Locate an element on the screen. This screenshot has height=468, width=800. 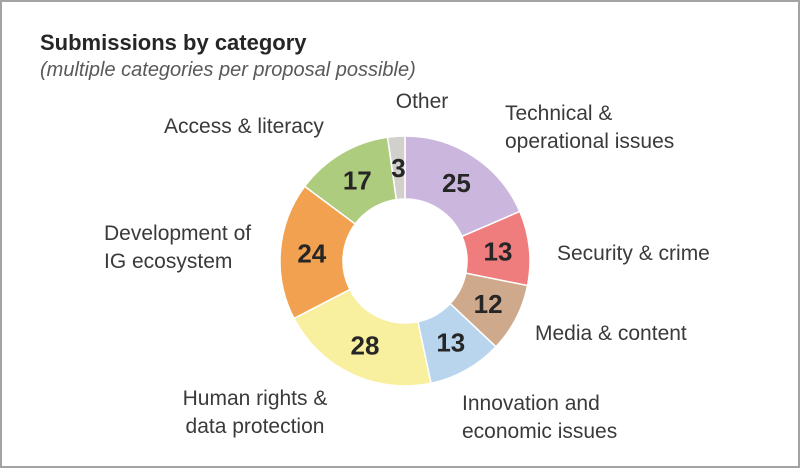
segment-value-access: 17 is located at coordinates (357, 181).